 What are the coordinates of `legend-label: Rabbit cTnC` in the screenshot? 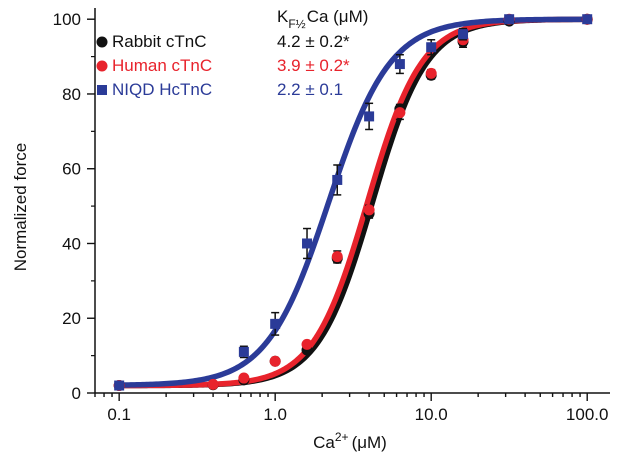 It's located at (159, 41).